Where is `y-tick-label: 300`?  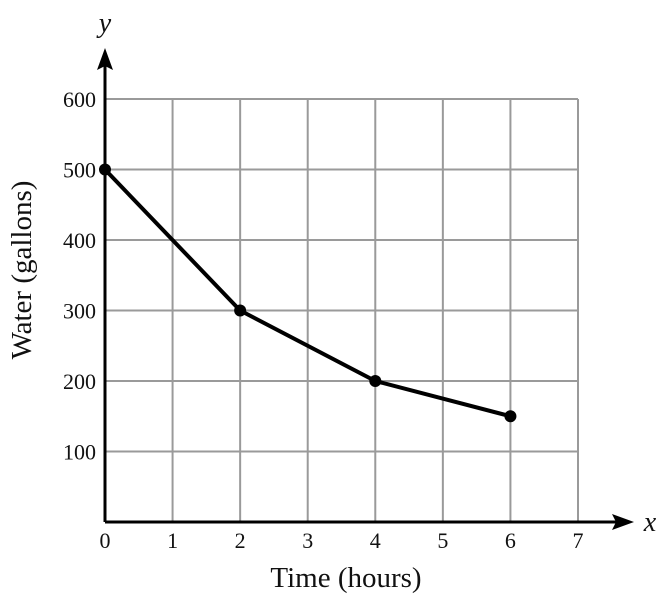 y-tick-label: 300 is located at coordinates (79, 311).